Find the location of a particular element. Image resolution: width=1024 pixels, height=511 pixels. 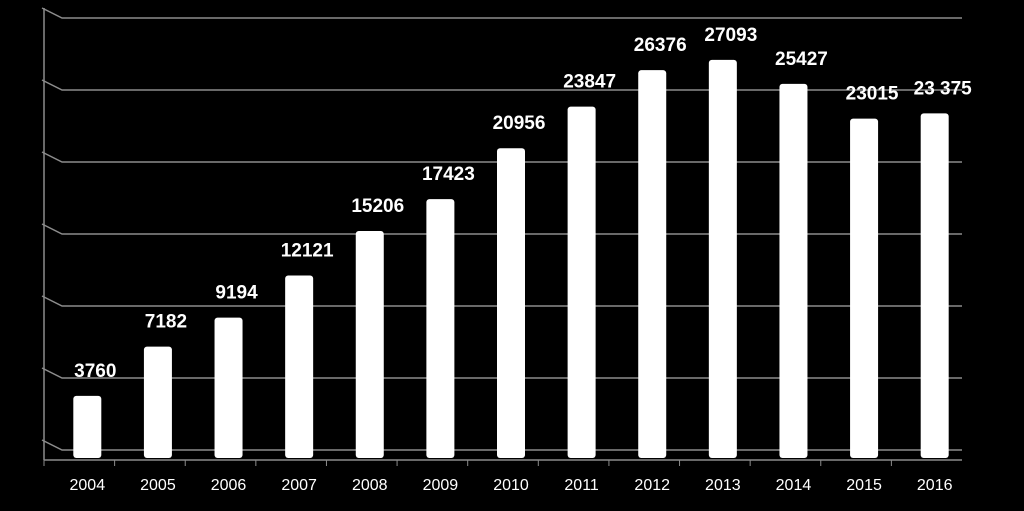

value-label: 20956 is located at coordinates (519, 123).